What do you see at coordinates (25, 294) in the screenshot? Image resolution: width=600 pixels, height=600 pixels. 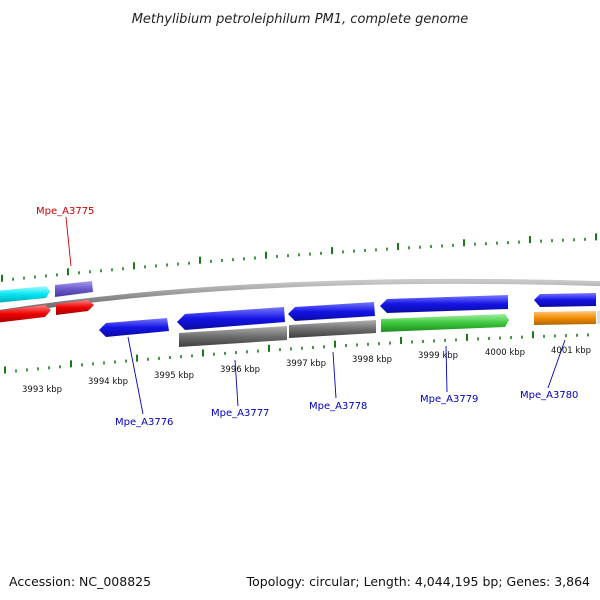 I see `gene-cyan` at bounding box center [25, 294].